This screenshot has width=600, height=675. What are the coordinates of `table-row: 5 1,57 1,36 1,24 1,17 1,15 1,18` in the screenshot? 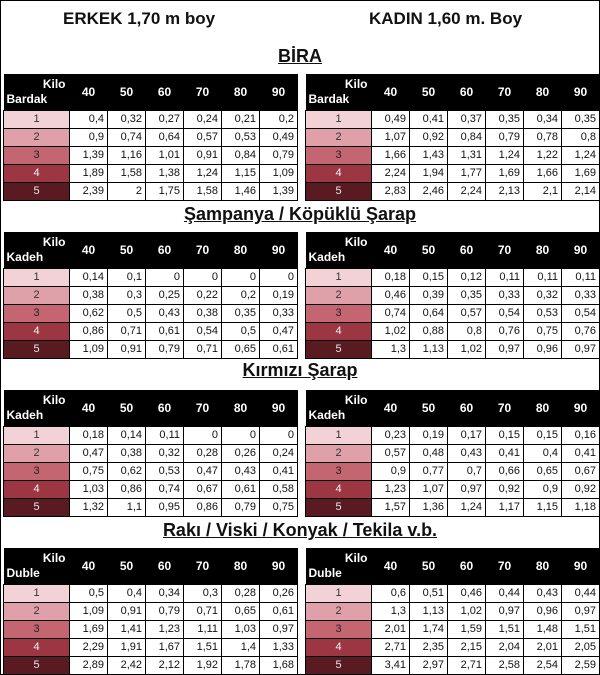 It's located at (452, 507).